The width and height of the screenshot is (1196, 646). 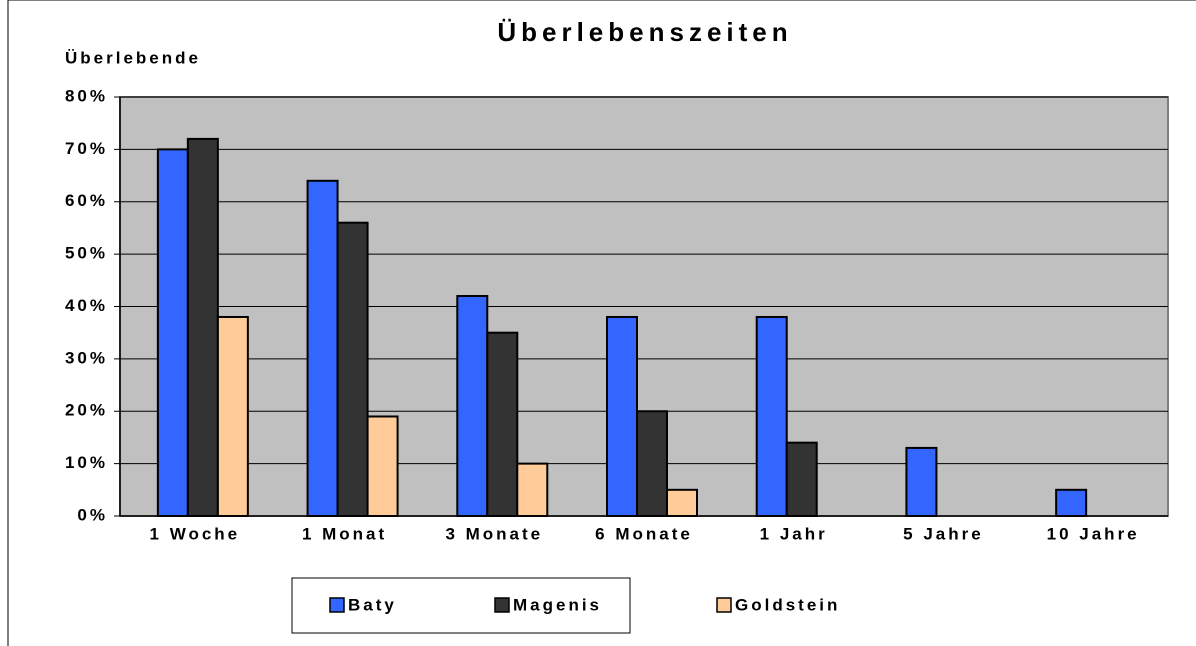 I want to click on chart-title: Überlebenszeiten, so click(x=644, y=32).